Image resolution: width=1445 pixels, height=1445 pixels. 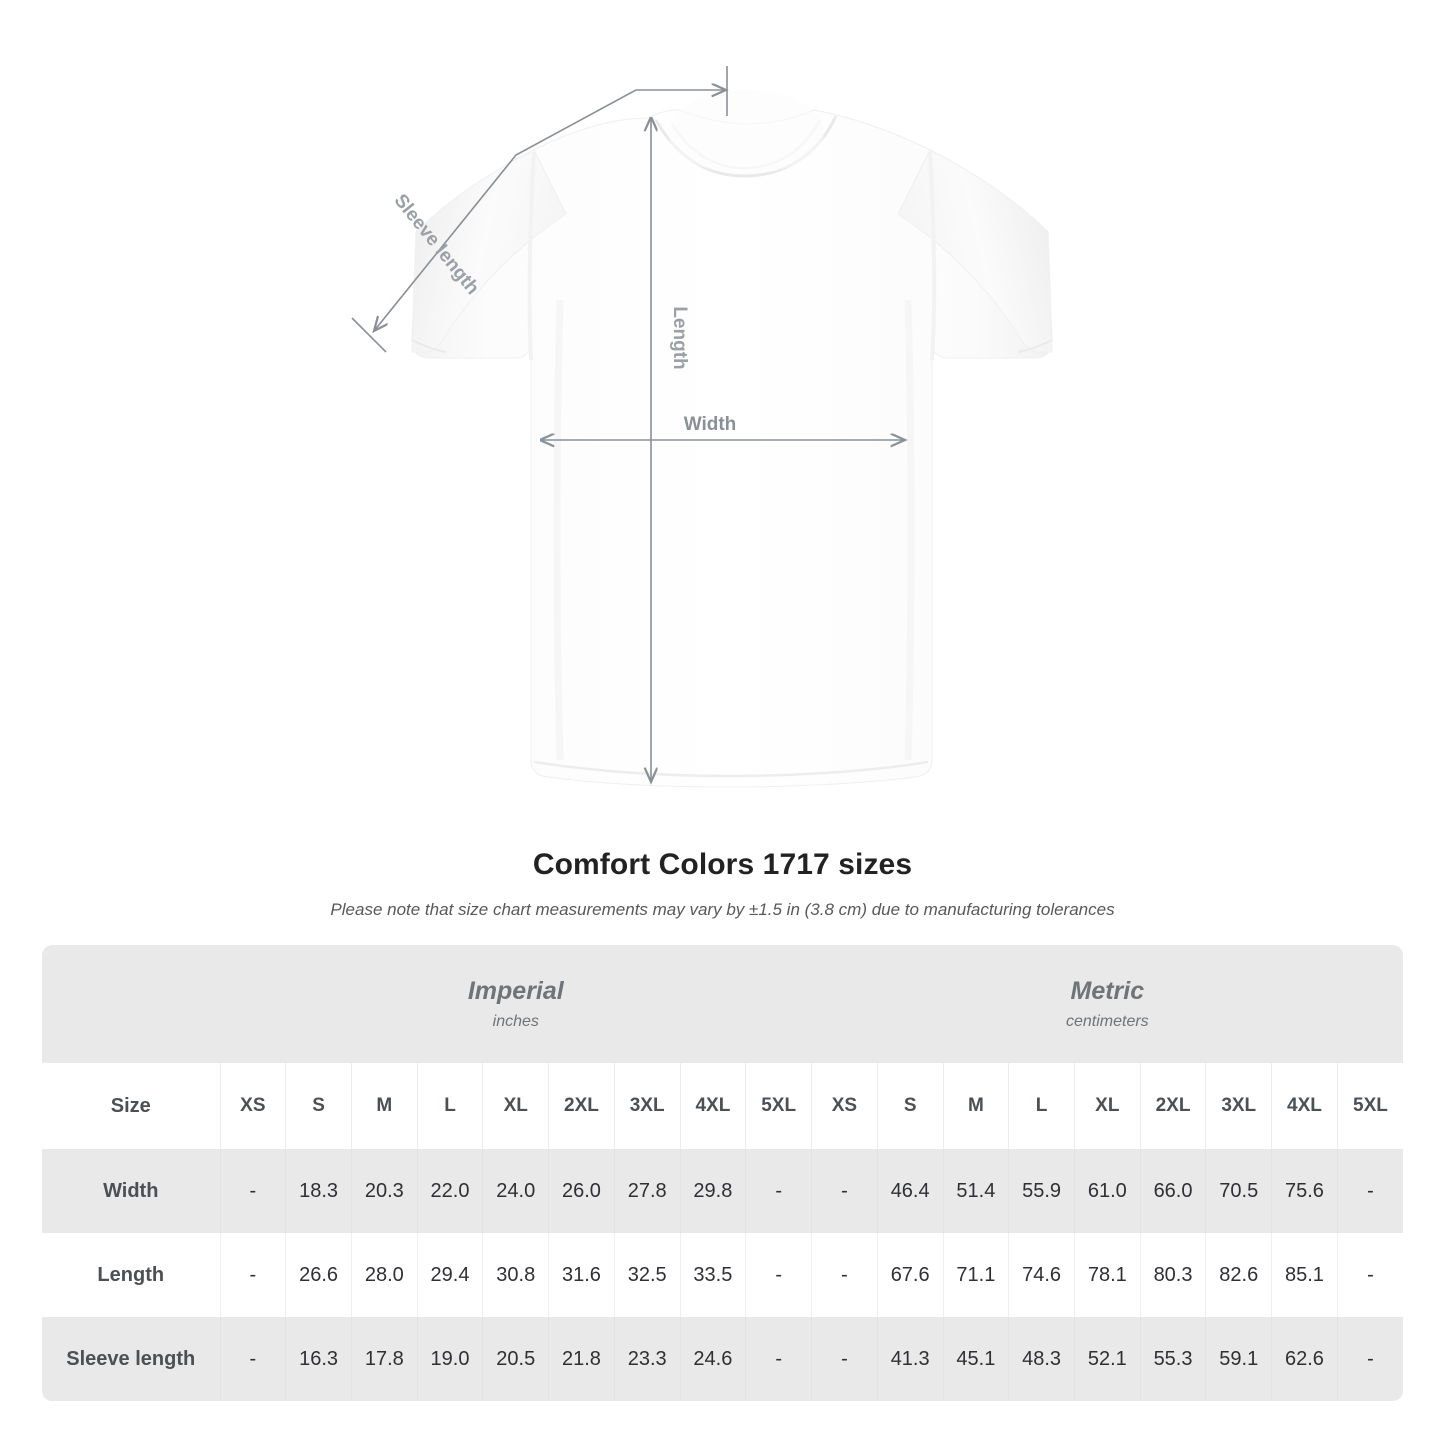 I want to click on size-header-imperial-2xl: 2XL, so click(x=581, y=1106).